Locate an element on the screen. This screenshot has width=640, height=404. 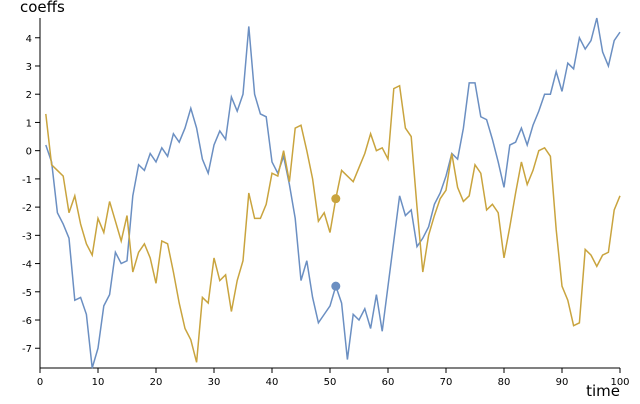
y-tick-label: 3 is located at coordinates (29, 67).